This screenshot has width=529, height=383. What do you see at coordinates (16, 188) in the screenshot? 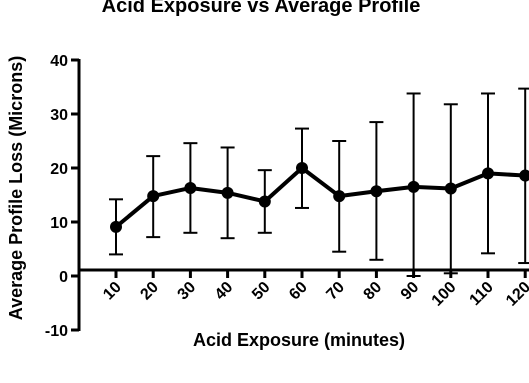
I see `y-axis-label: Average Profile Loss (Microns)` at bounding box center [16, 188].